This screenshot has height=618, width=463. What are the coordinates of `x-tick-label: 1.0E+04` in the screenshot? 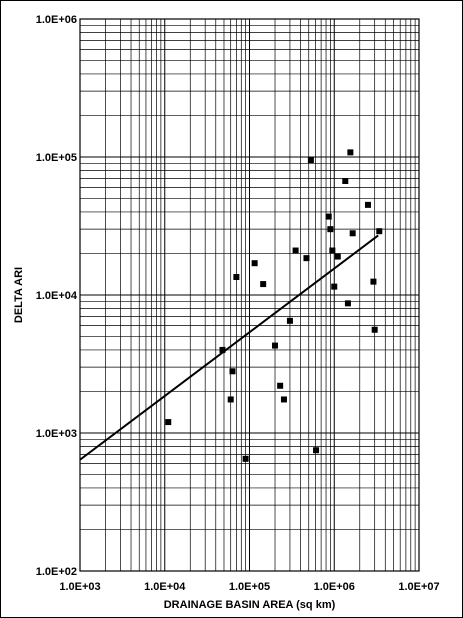 It's located at (165, 587).